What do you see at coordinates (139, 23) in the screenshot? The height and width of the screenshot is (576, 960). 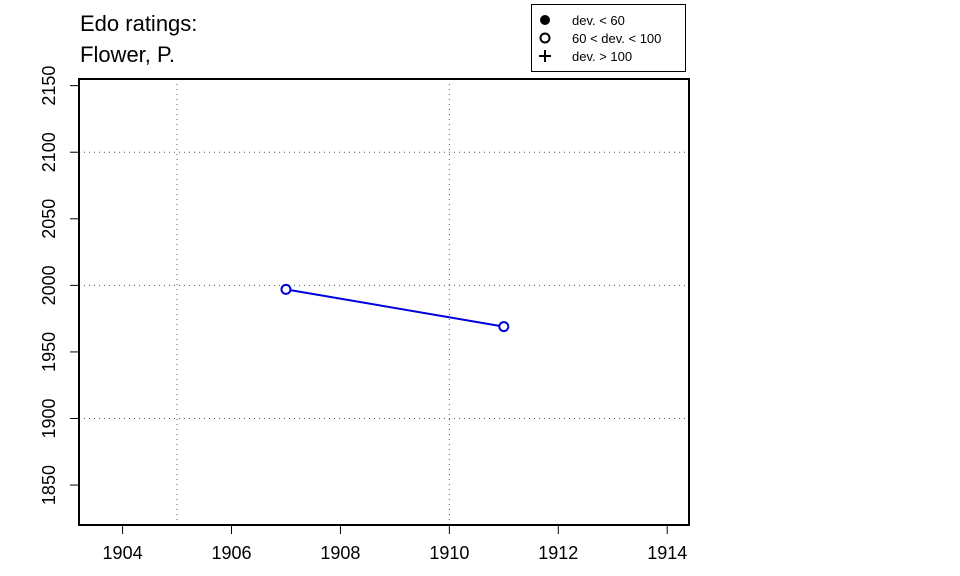 I see `chart-title: Edo ratings:` at bounding box center [139, 23].